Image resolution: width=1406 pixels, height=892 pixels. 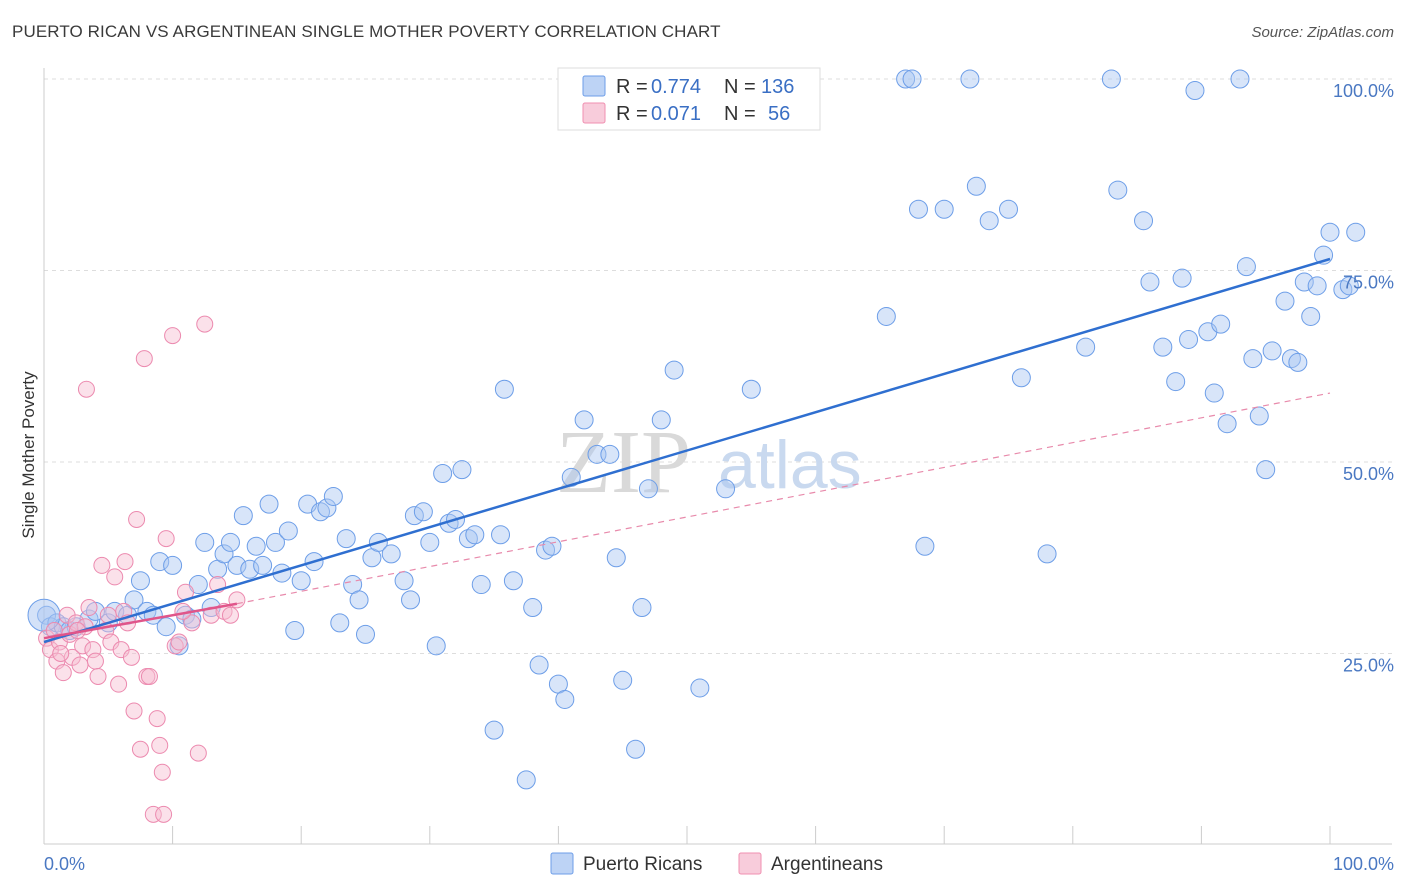 What do you see at coordinates (1368, 666) in the screenshot?
I see `y-tick-label: 25.0%` at bounding box center [1368, 666].